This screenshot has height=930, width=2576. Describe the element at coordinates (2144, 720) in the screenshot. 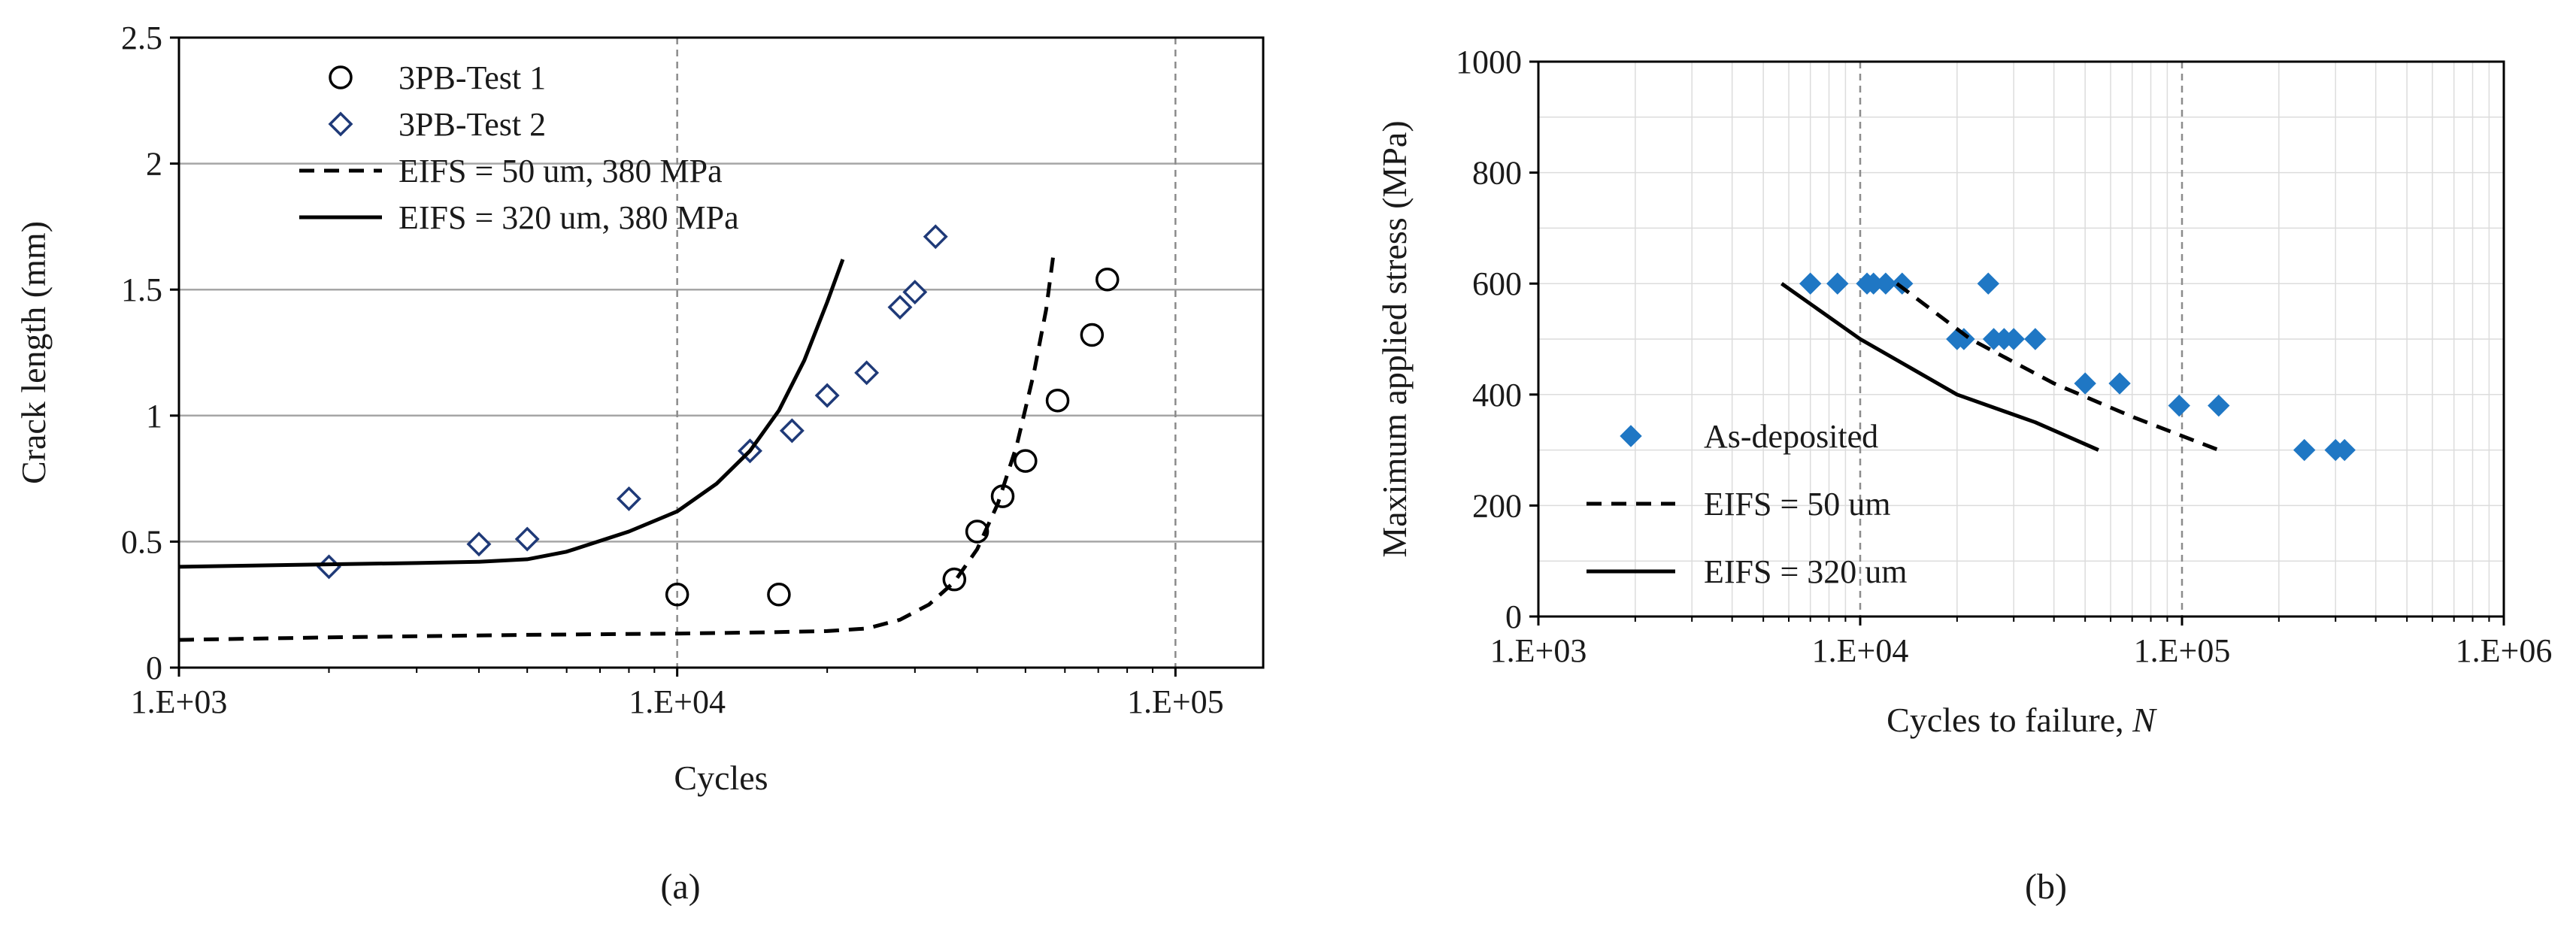

I see `chart-b-x-axis-title-symbol: N` at that location.